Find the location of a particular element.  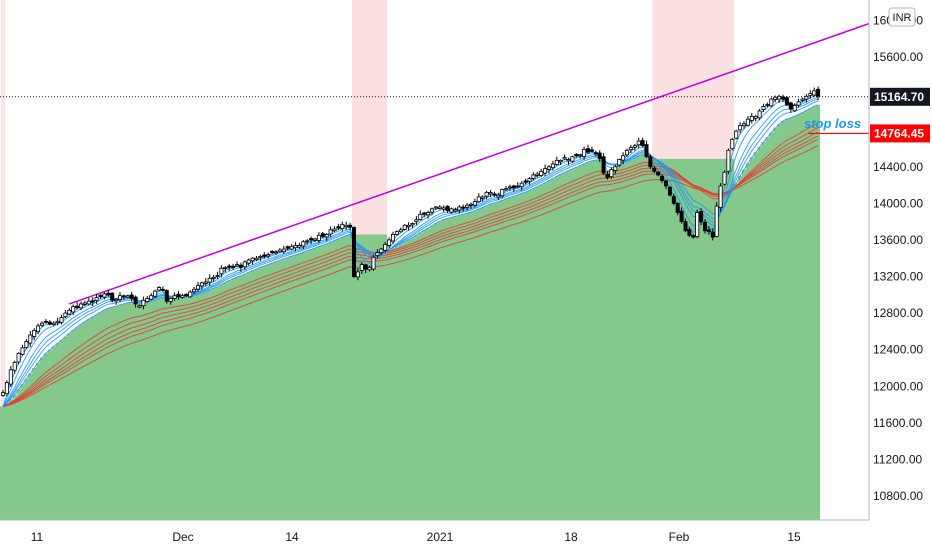

price-tick-label: 13600.00 is located at coordinates (898, 240).